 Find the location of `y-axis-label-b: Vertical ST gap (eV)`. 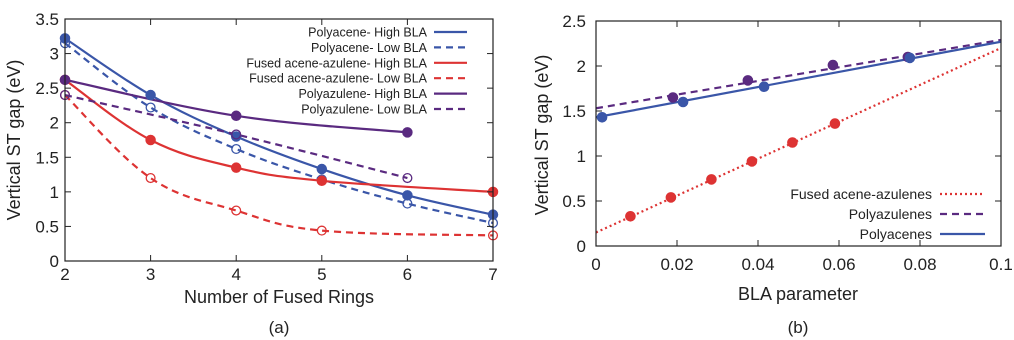

y-axis-label-b: Vertical ST gap (eV) is located at coordinates (542, 135).